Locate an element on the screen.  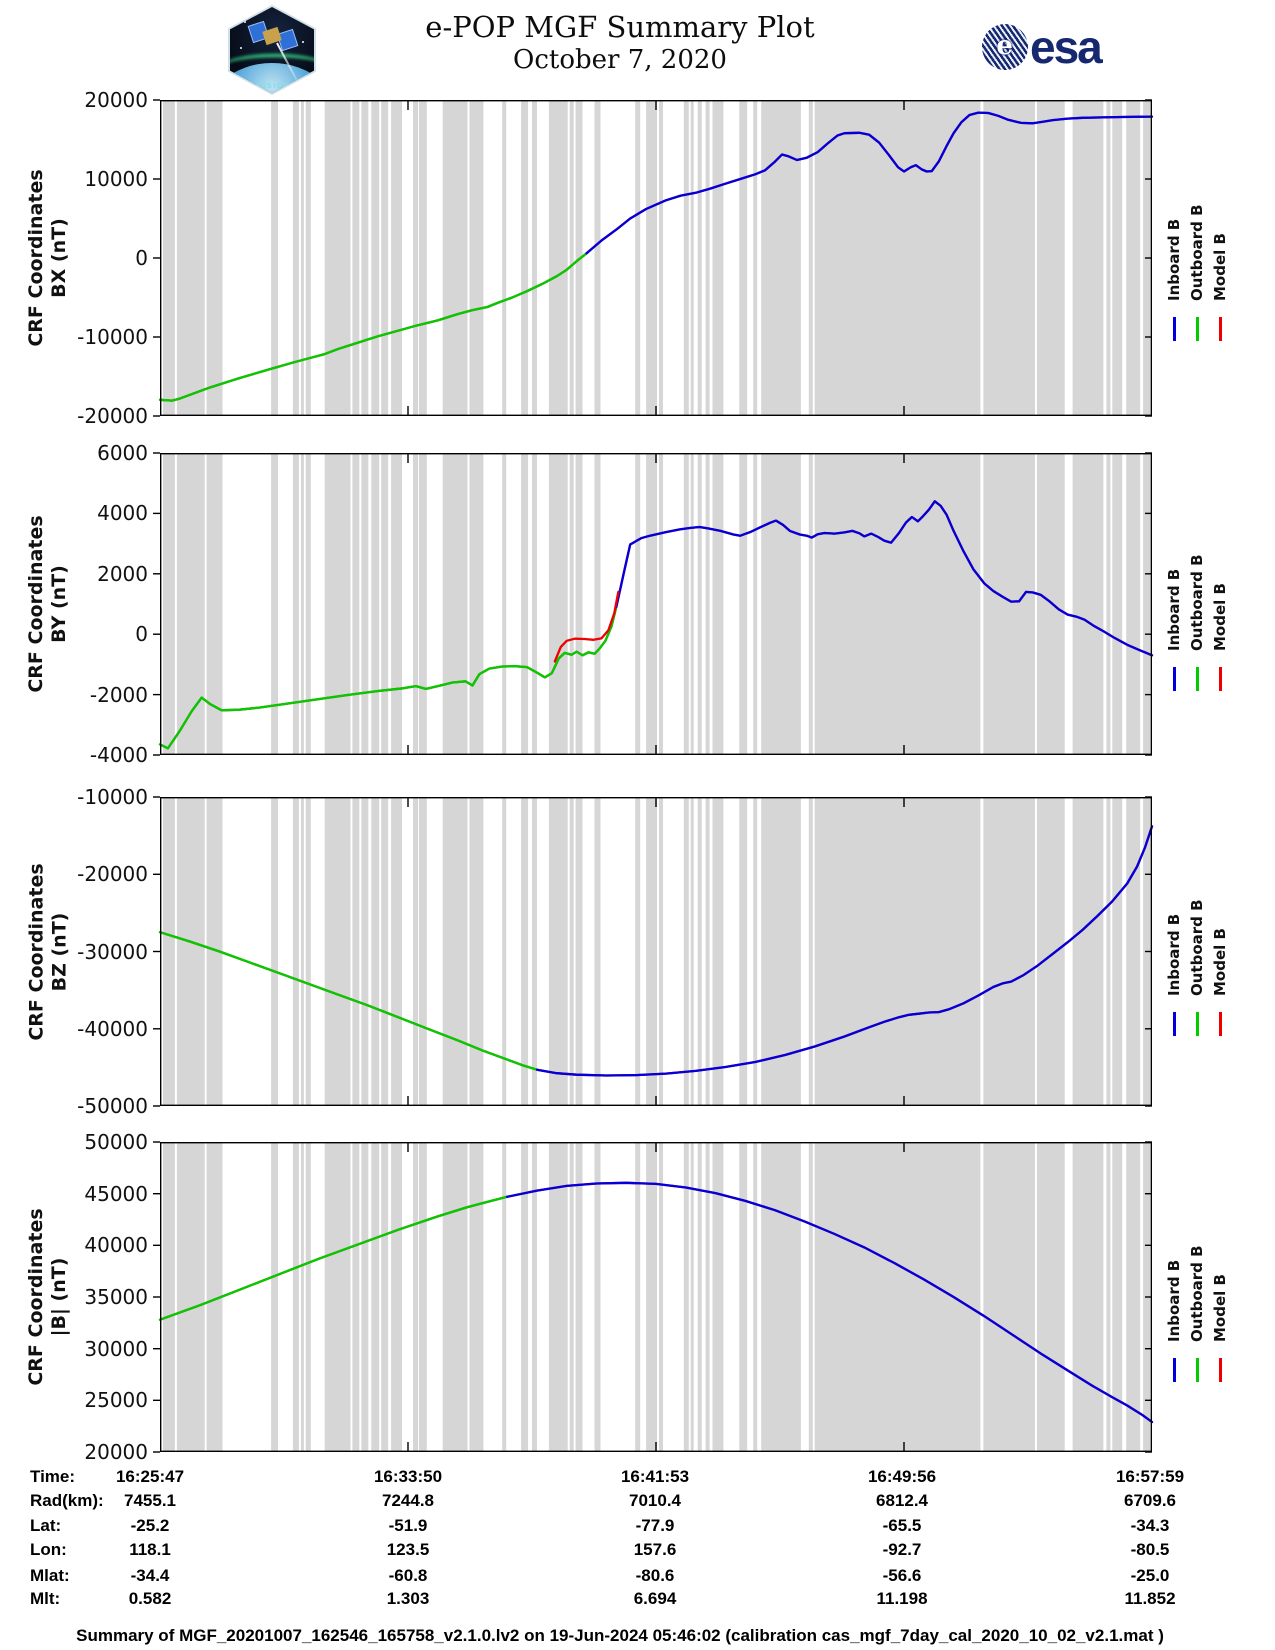
table-cell: 123.5 is located at coordinates (408, 1549).